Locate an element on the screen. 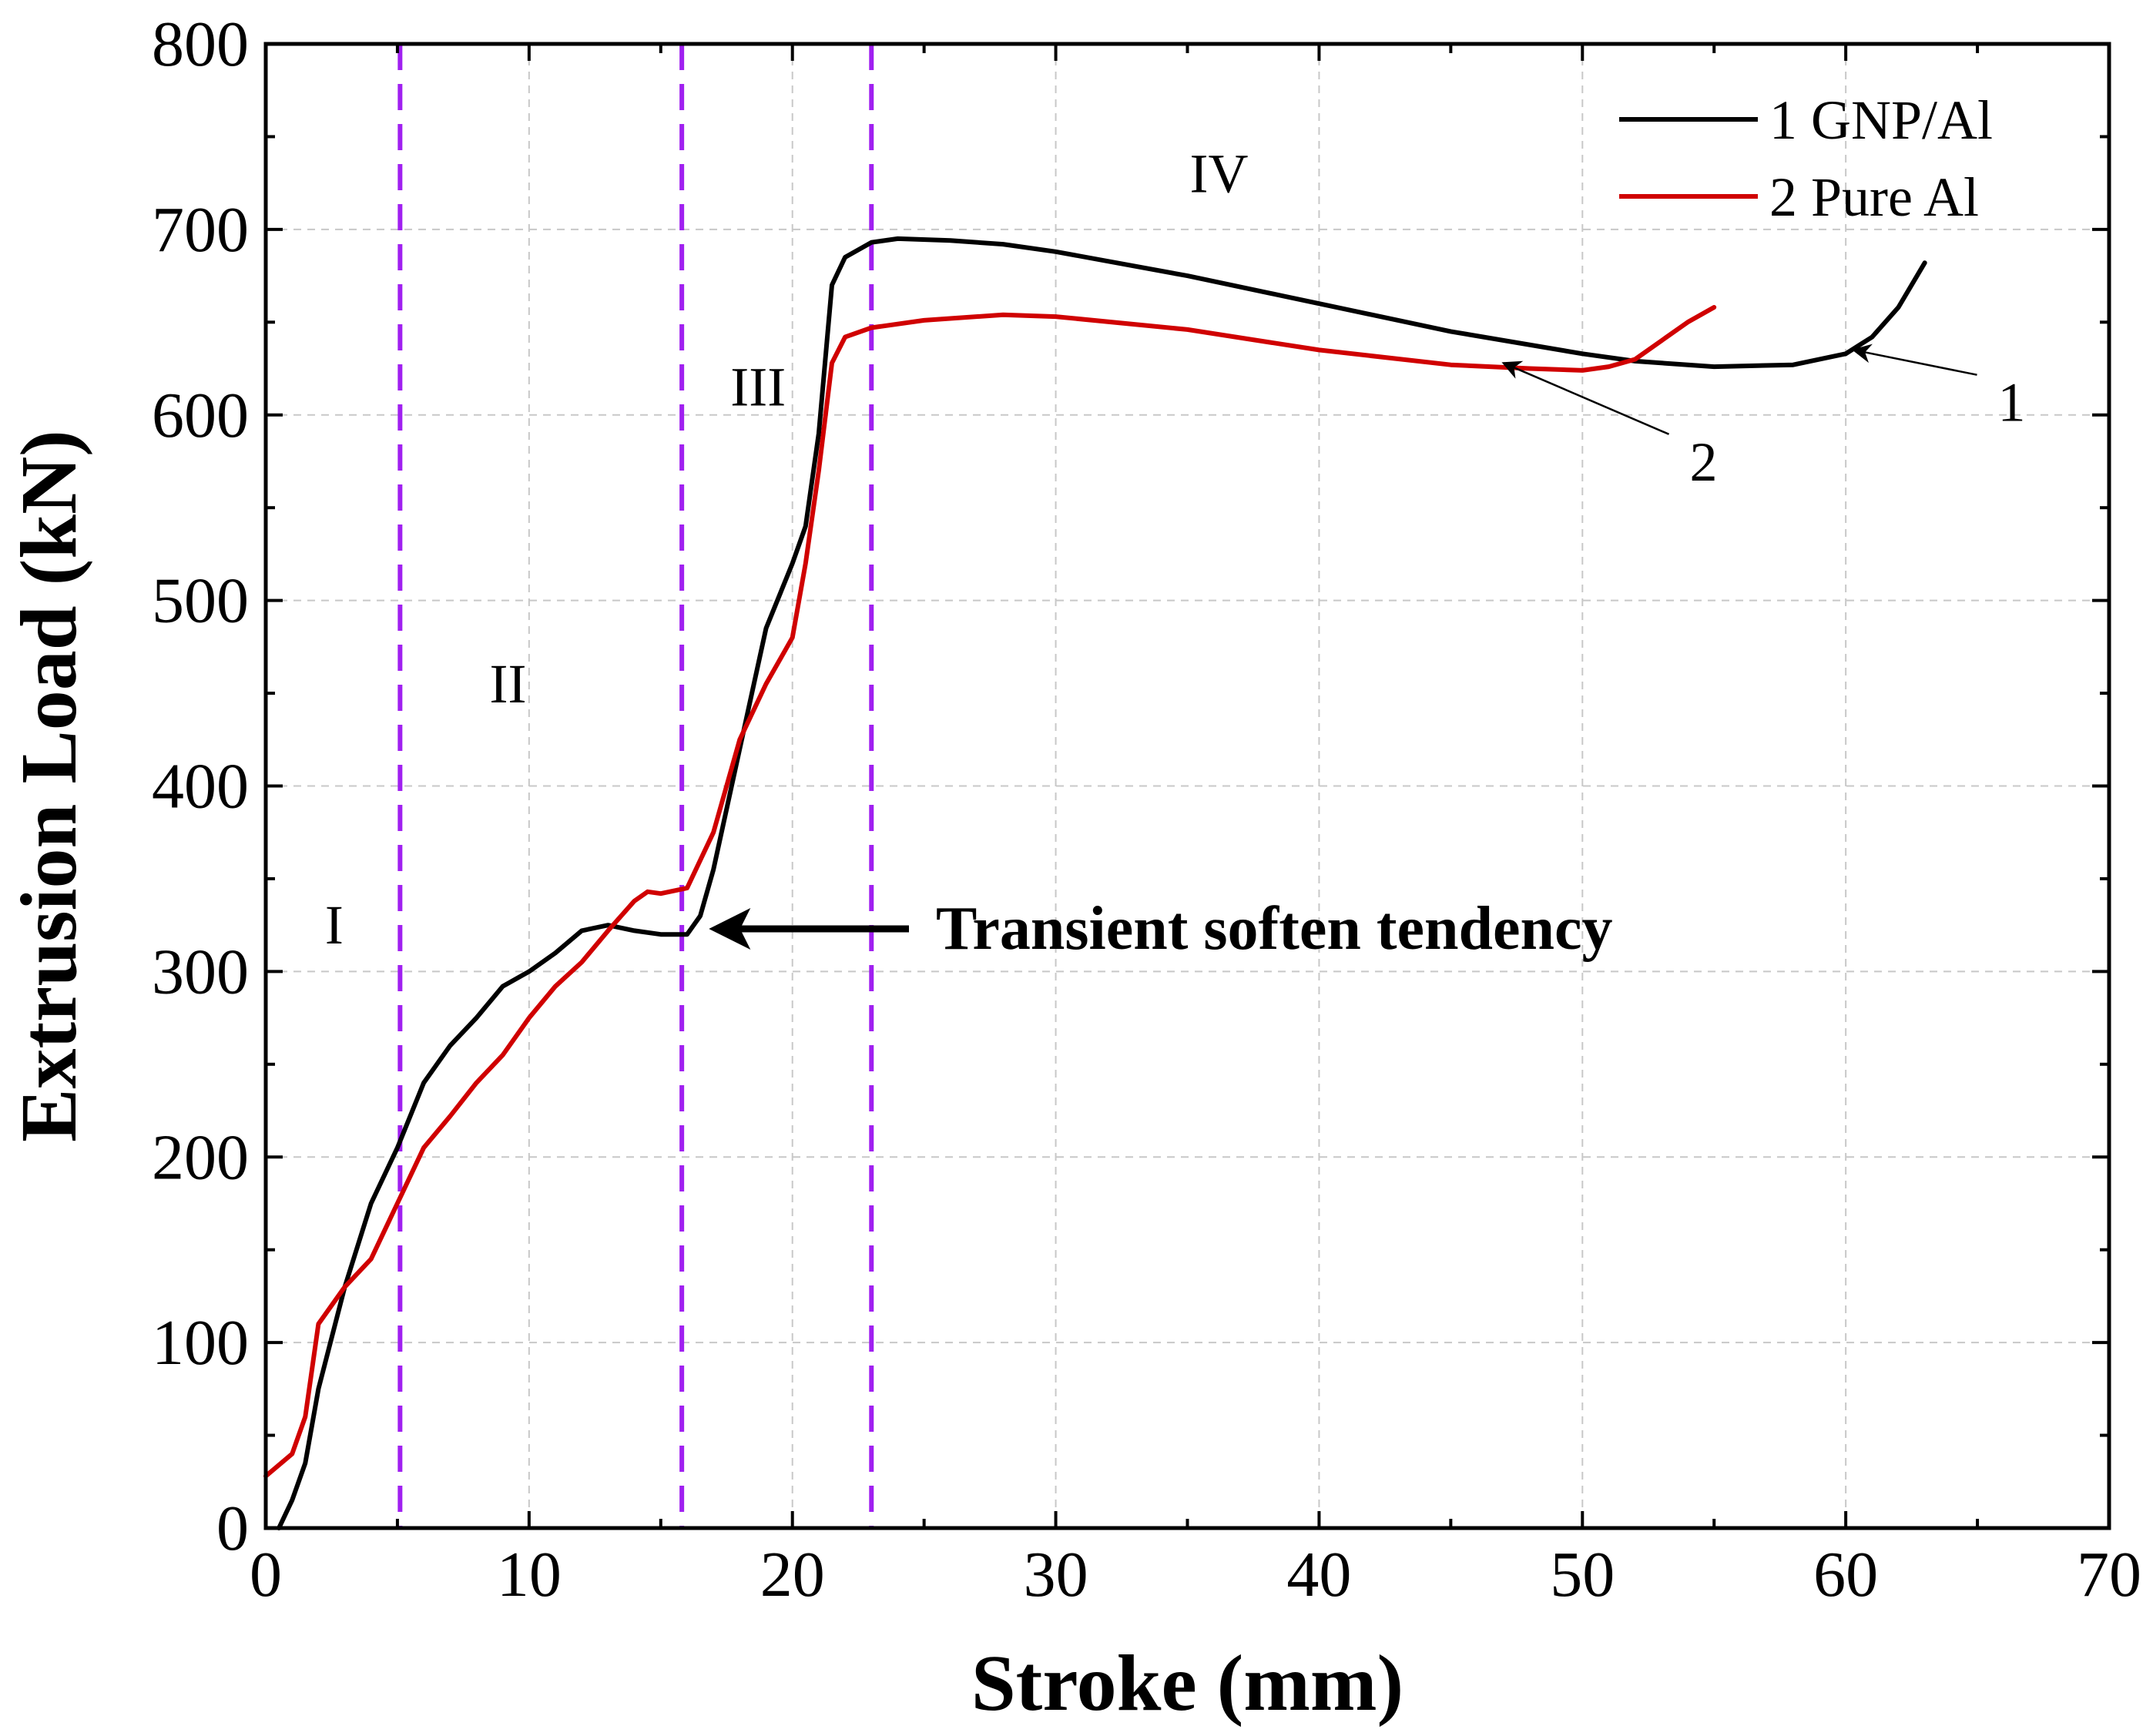  x-tick-label: 50 is located at coordinates (1582, 1574).